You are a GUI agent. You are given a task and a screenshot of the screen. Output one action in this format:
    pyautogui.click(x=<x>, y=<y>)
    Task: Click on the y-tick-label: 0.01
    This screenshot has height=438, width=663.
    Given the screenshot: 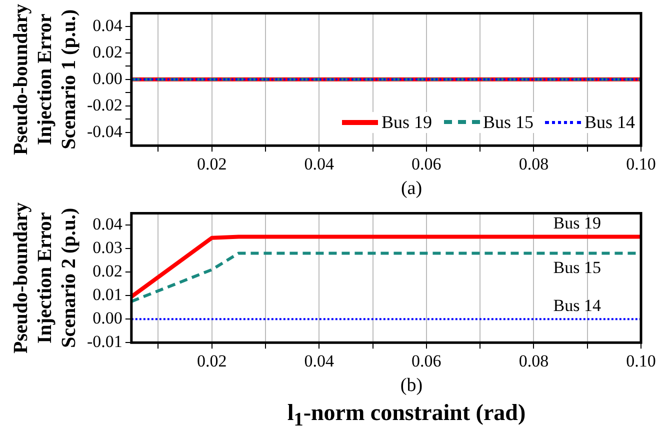 What is the action you would take?
    pyautogui.click(x=107, y=294)
    